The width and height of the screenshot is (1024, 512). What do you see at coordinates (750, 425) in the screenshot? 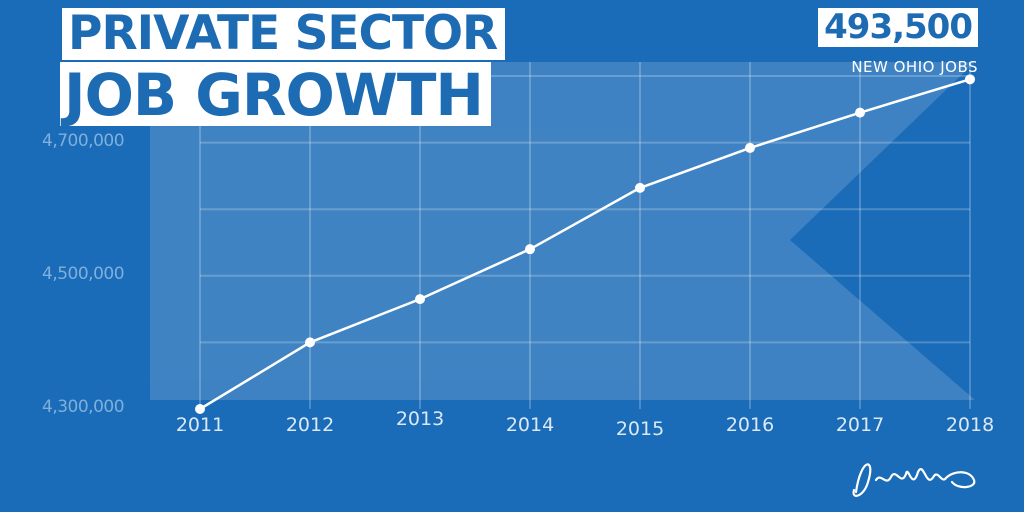
I see `x-tick-label: 2016` at bounding box center [750, 425].